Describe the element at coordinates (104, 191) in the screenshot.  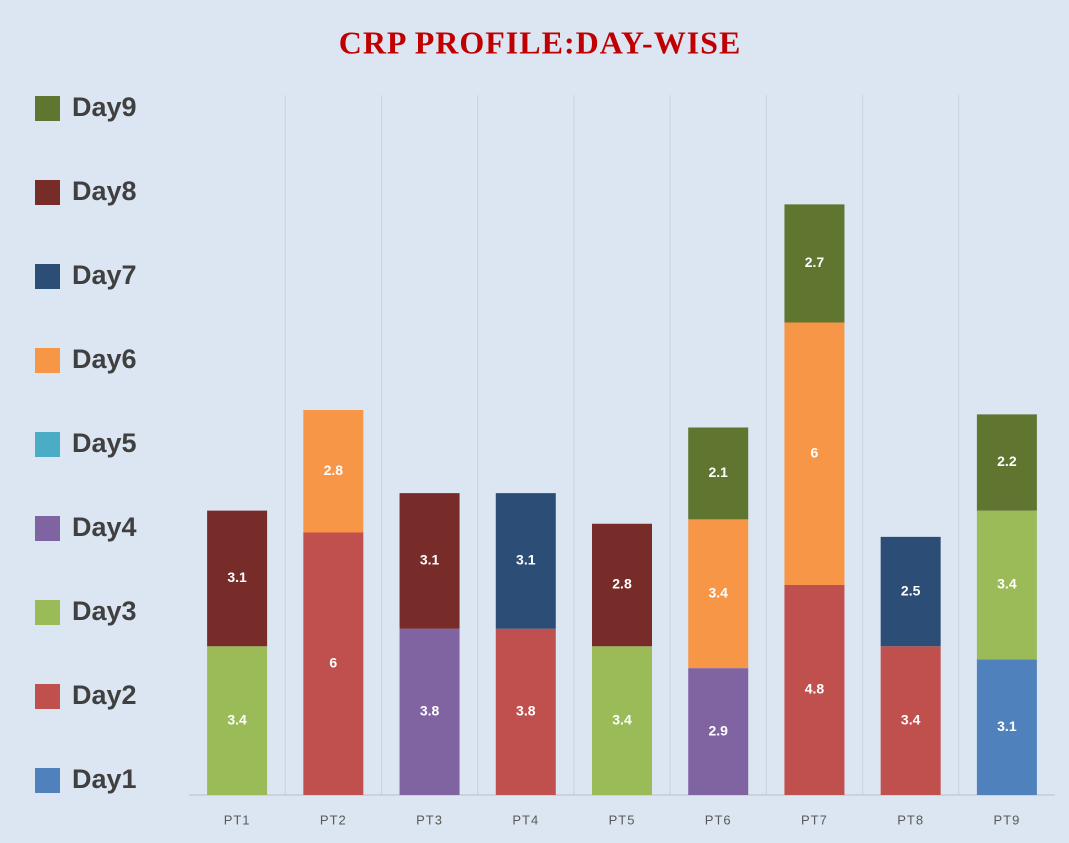
I see `legend-label: Day8` at that location.